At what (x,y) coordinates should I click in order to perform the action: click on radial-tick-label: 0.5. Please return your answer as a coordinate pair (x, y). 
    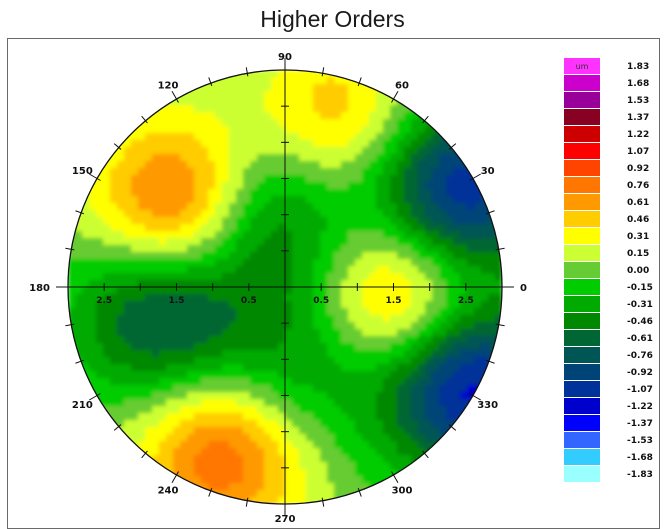
    Looking at the image, I should click on (321, 301).